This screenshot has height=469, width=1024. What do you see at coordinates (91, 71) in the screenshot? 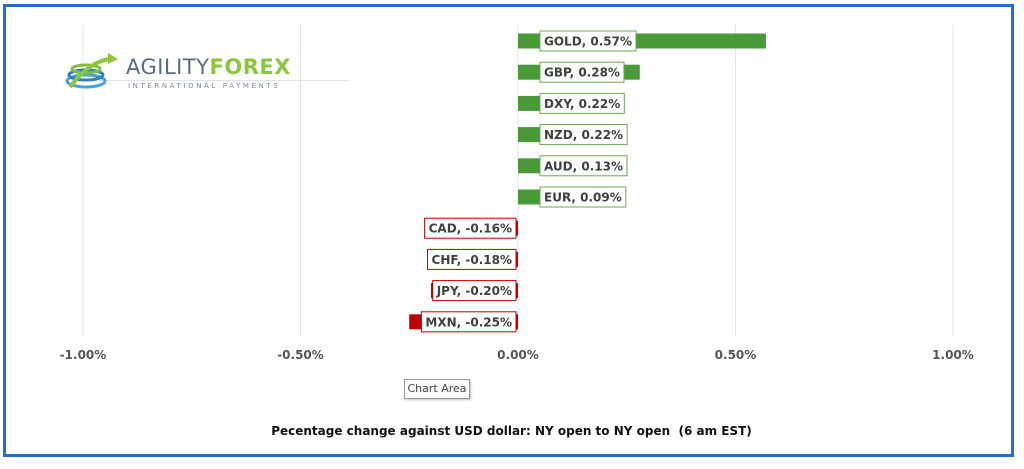
I see `globe-swoosh-icon` at bounding box center [91, 71].